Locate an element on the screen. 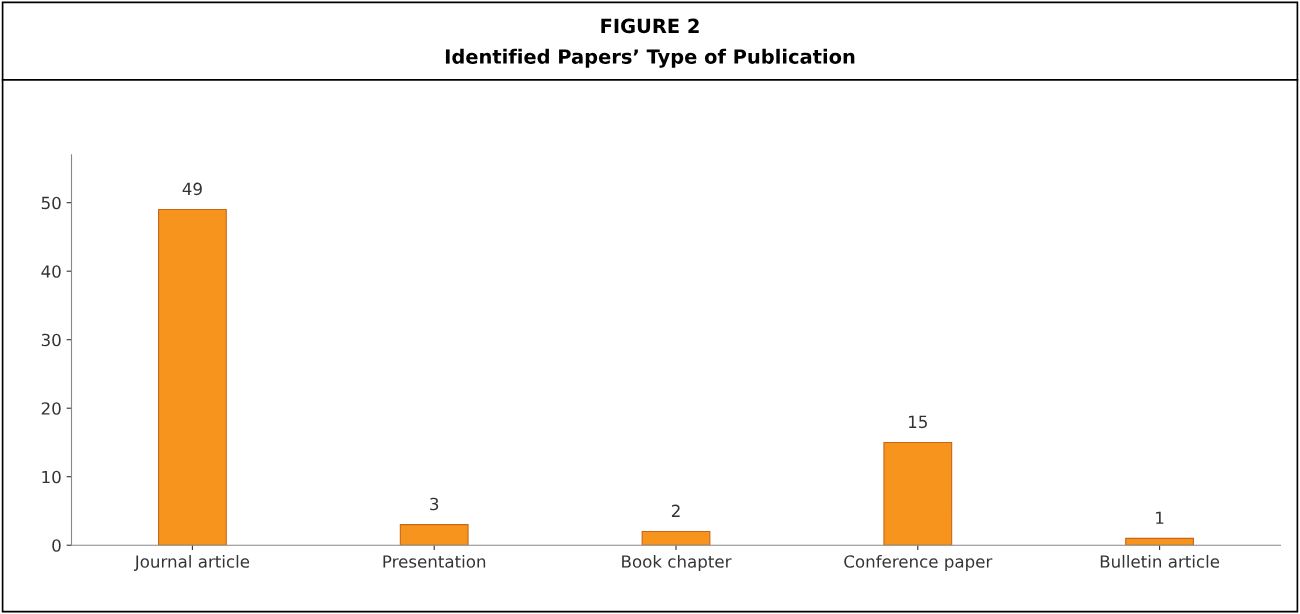 This screenshot has height=614, width=1300. data-label: 3 is located at coordinates (434, 504).